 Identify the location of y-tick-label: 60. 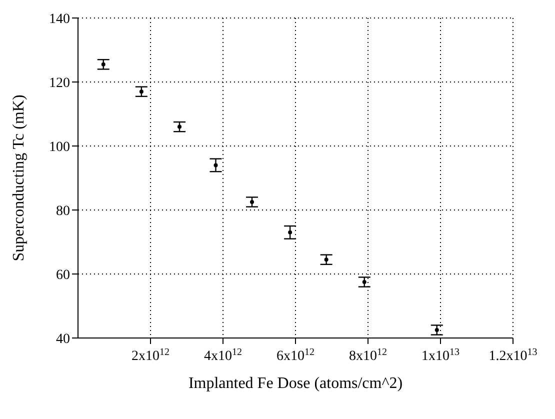
(63, 275).